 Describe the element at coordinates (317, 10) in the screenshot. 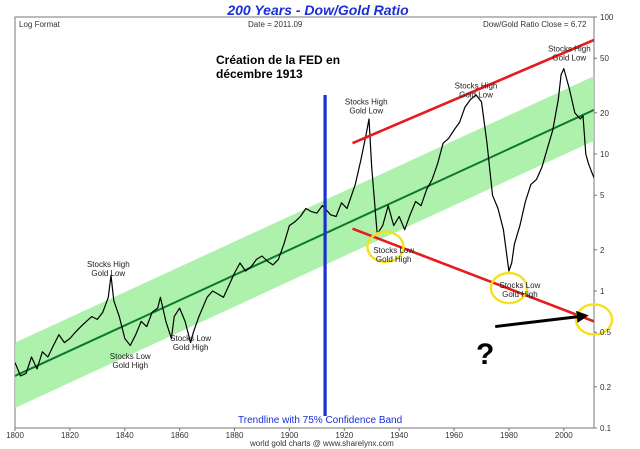

I see `chart-title: 200 Years - Dow/Gold Ratio` at that location.